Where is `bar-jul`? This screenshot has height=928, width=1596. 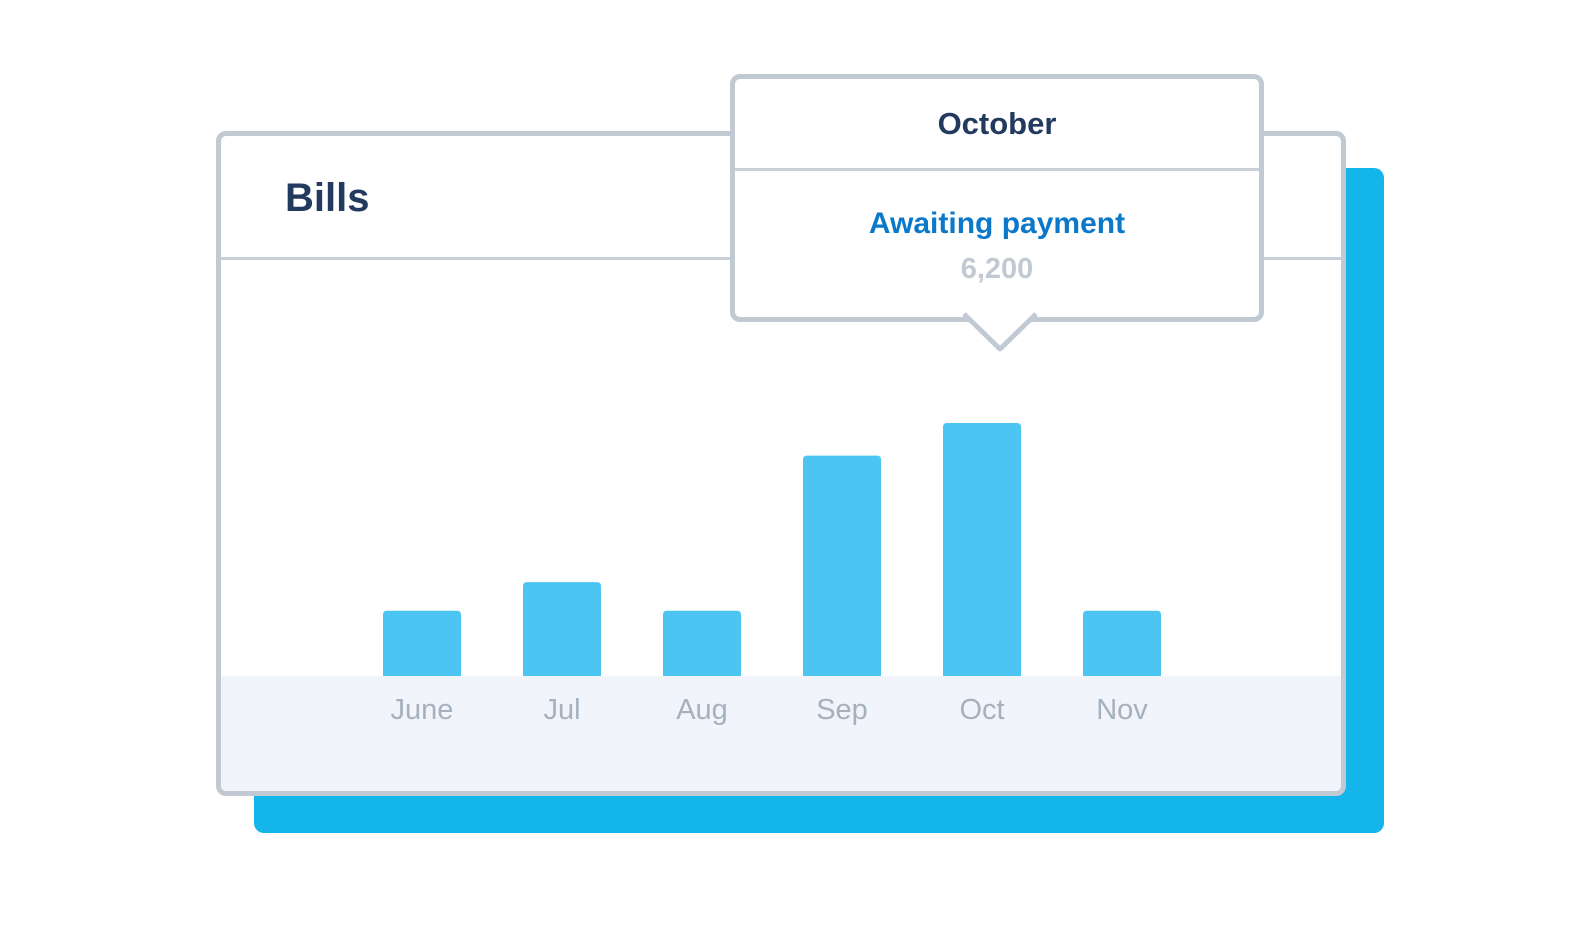
bar-jul is located at coordinates (562, 629).